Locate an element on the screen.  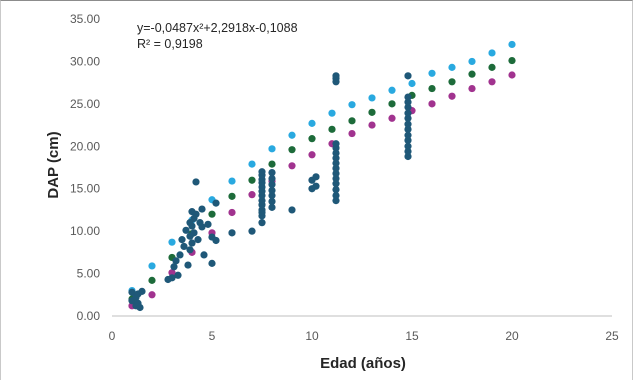
y-tick-label: 5.00 is located at coordinates (89, 274).